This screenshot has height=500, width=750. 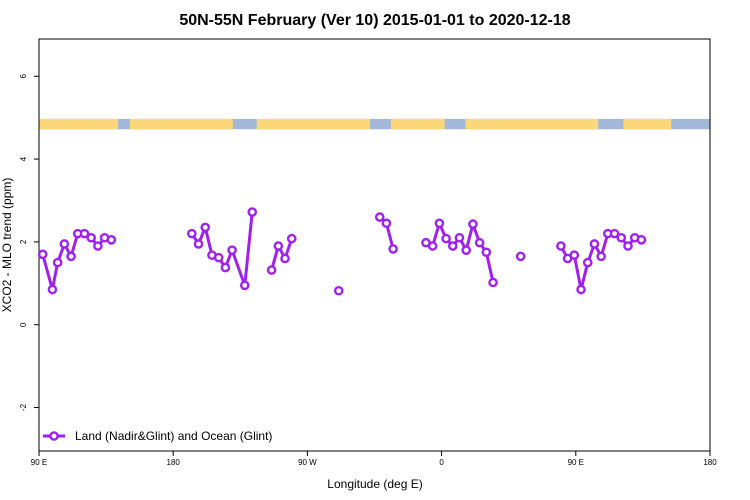 I want to click on legend-label: Land (Nadir&Glint) and Ocean (Glint), so click(x=173, y=436).